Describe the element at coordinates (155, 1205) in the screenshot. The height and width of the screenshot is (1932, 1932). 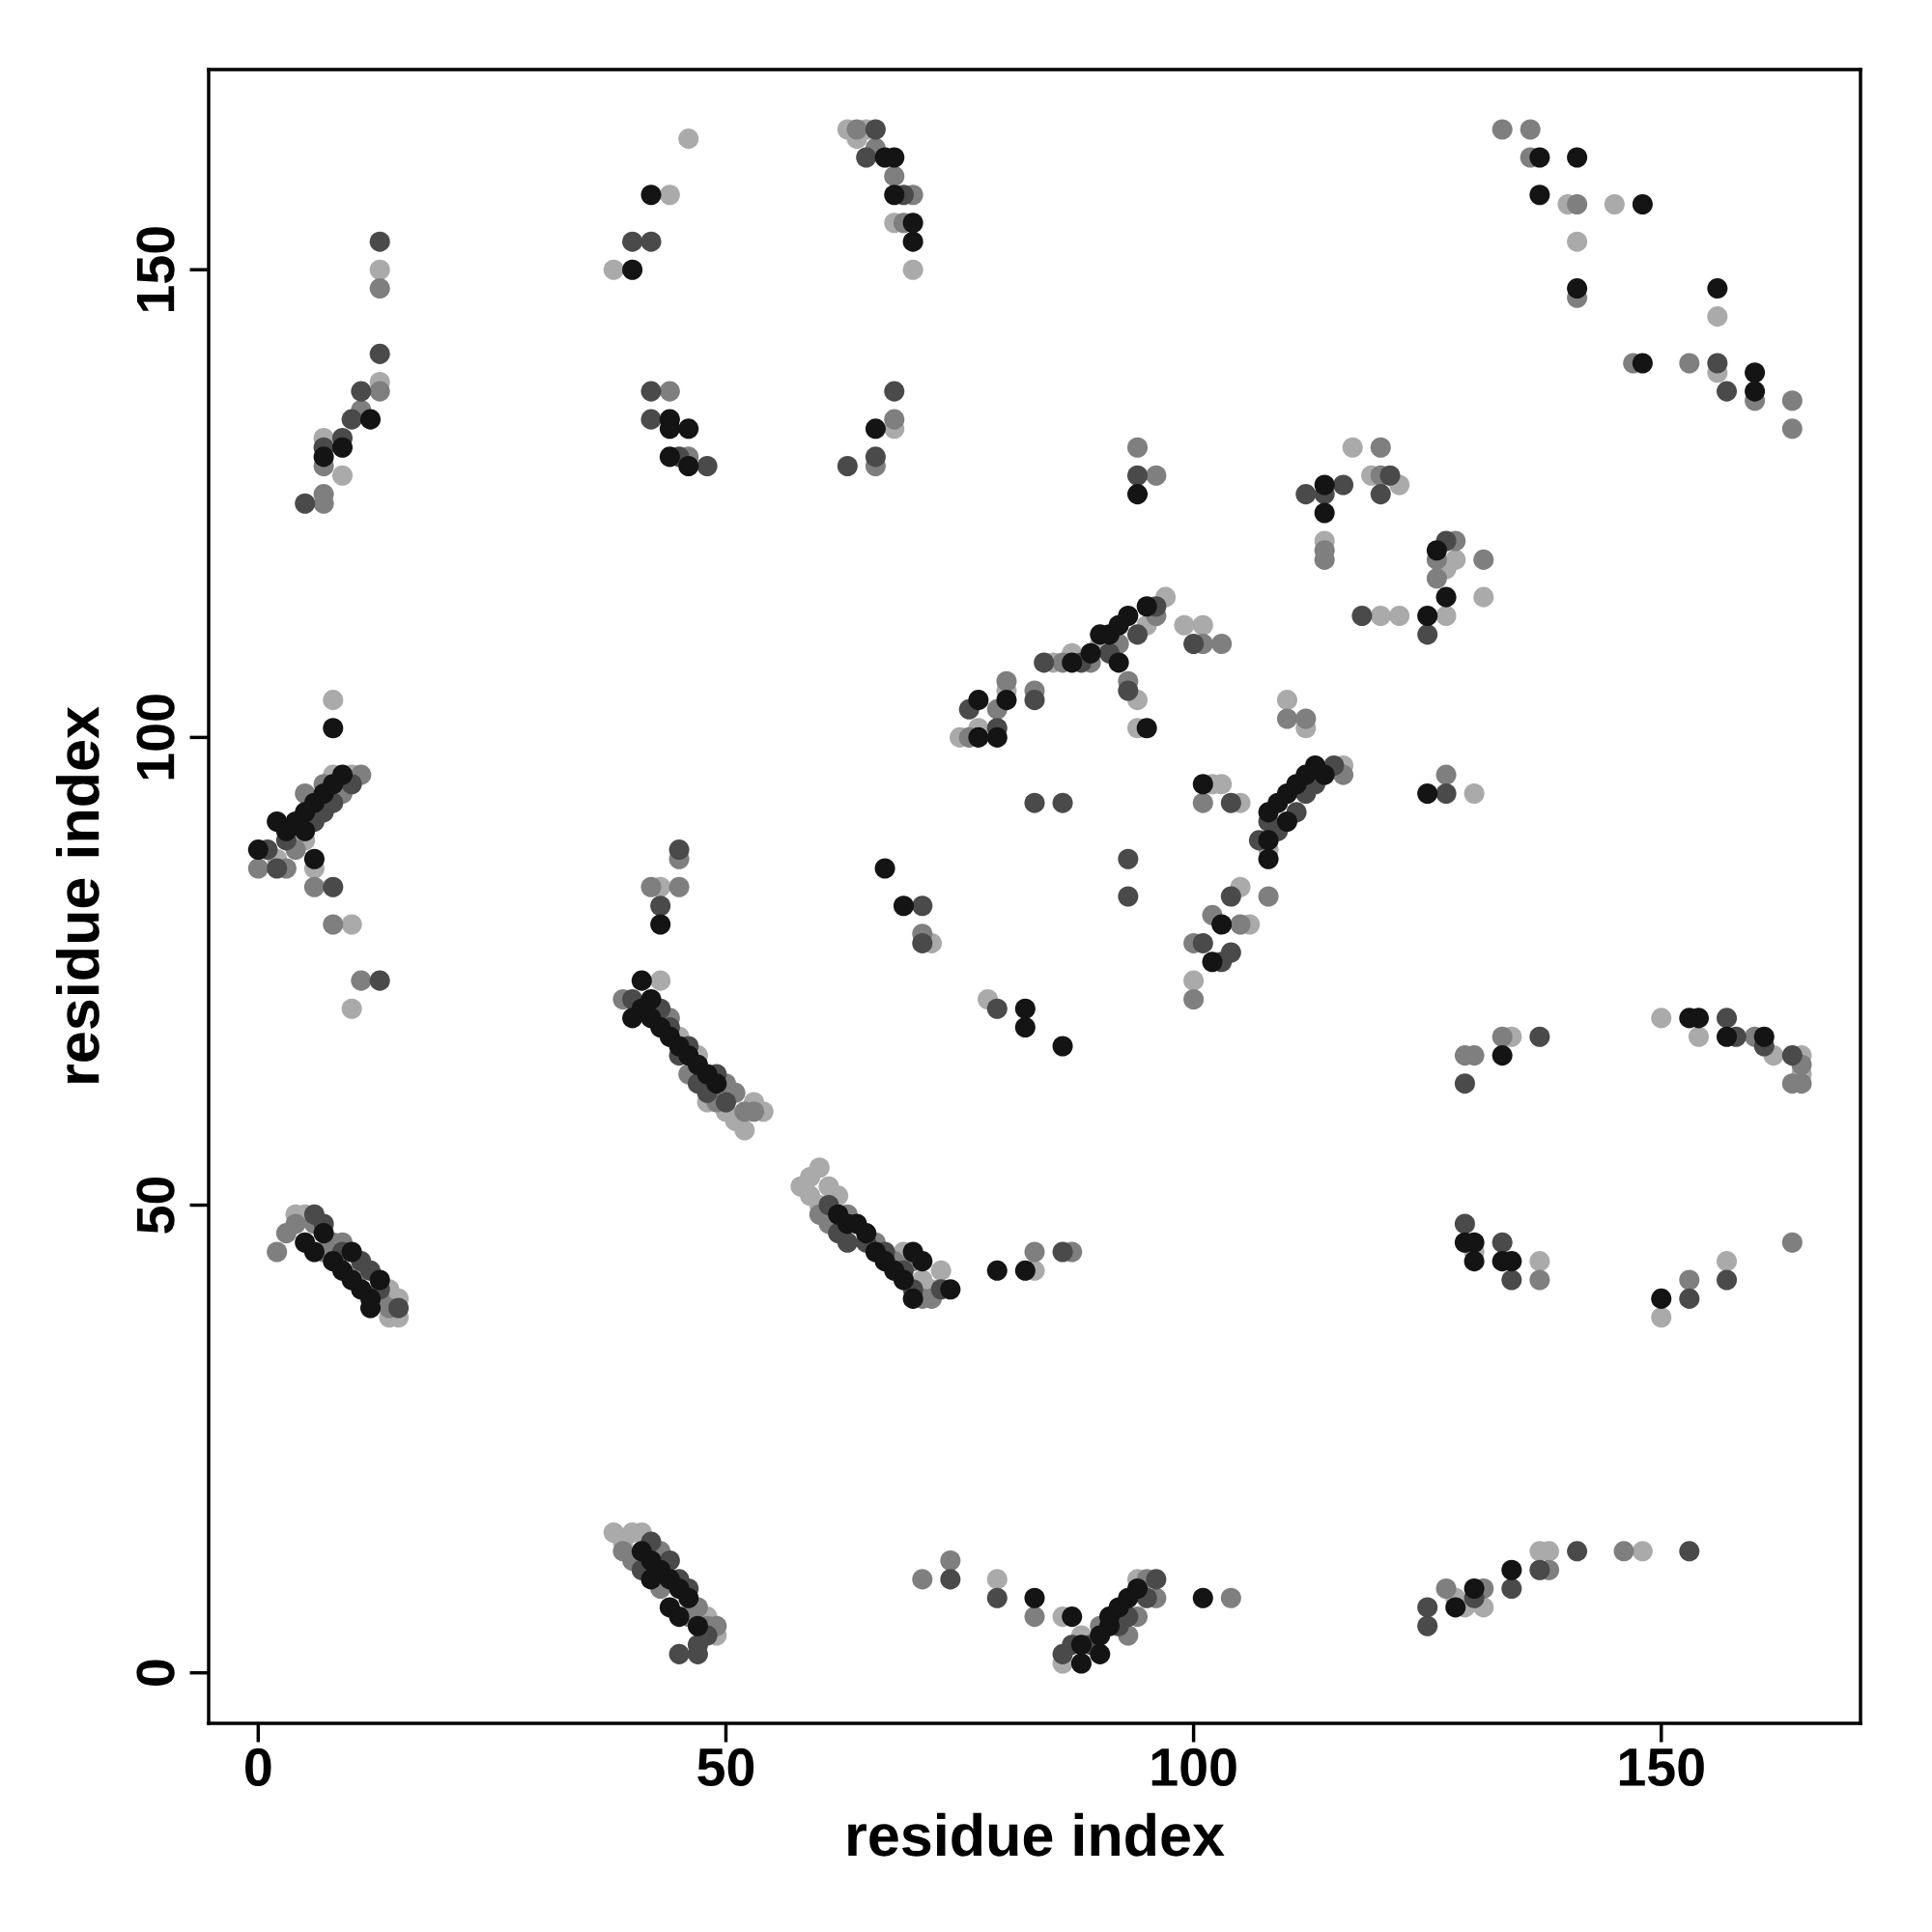
I see `y-tick-label: 50` at that location.